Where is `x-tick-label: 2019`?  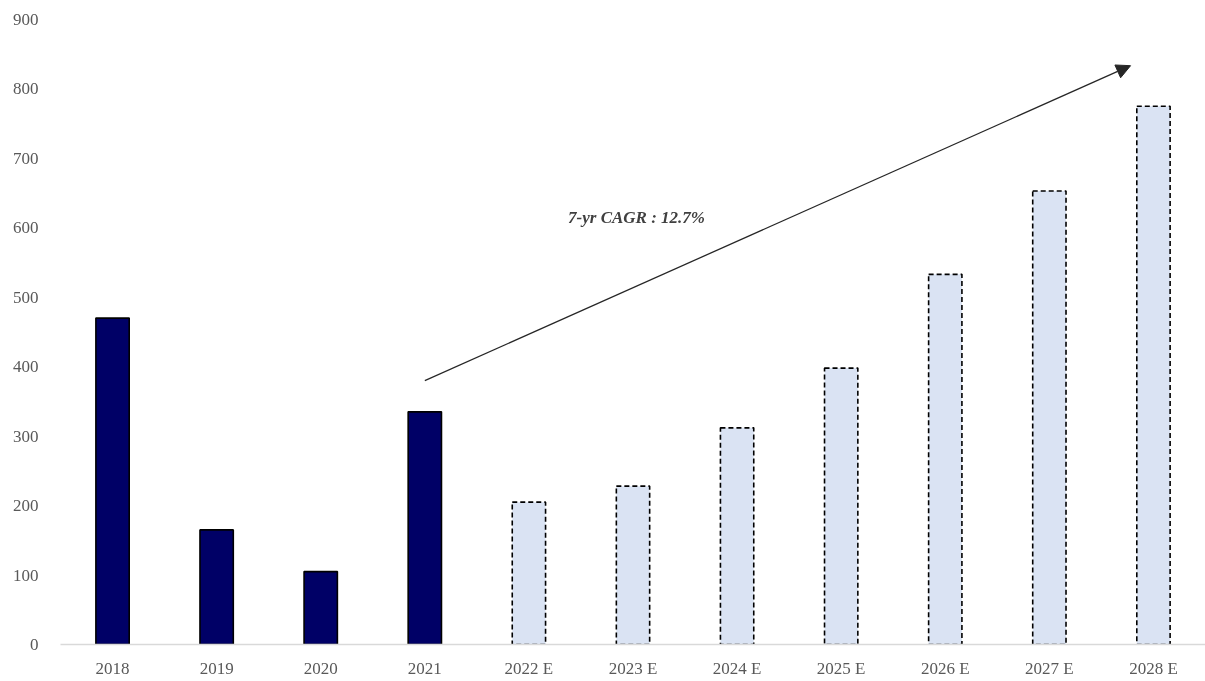
x-tick-label: 2019 is located at coordinates (216, 668).